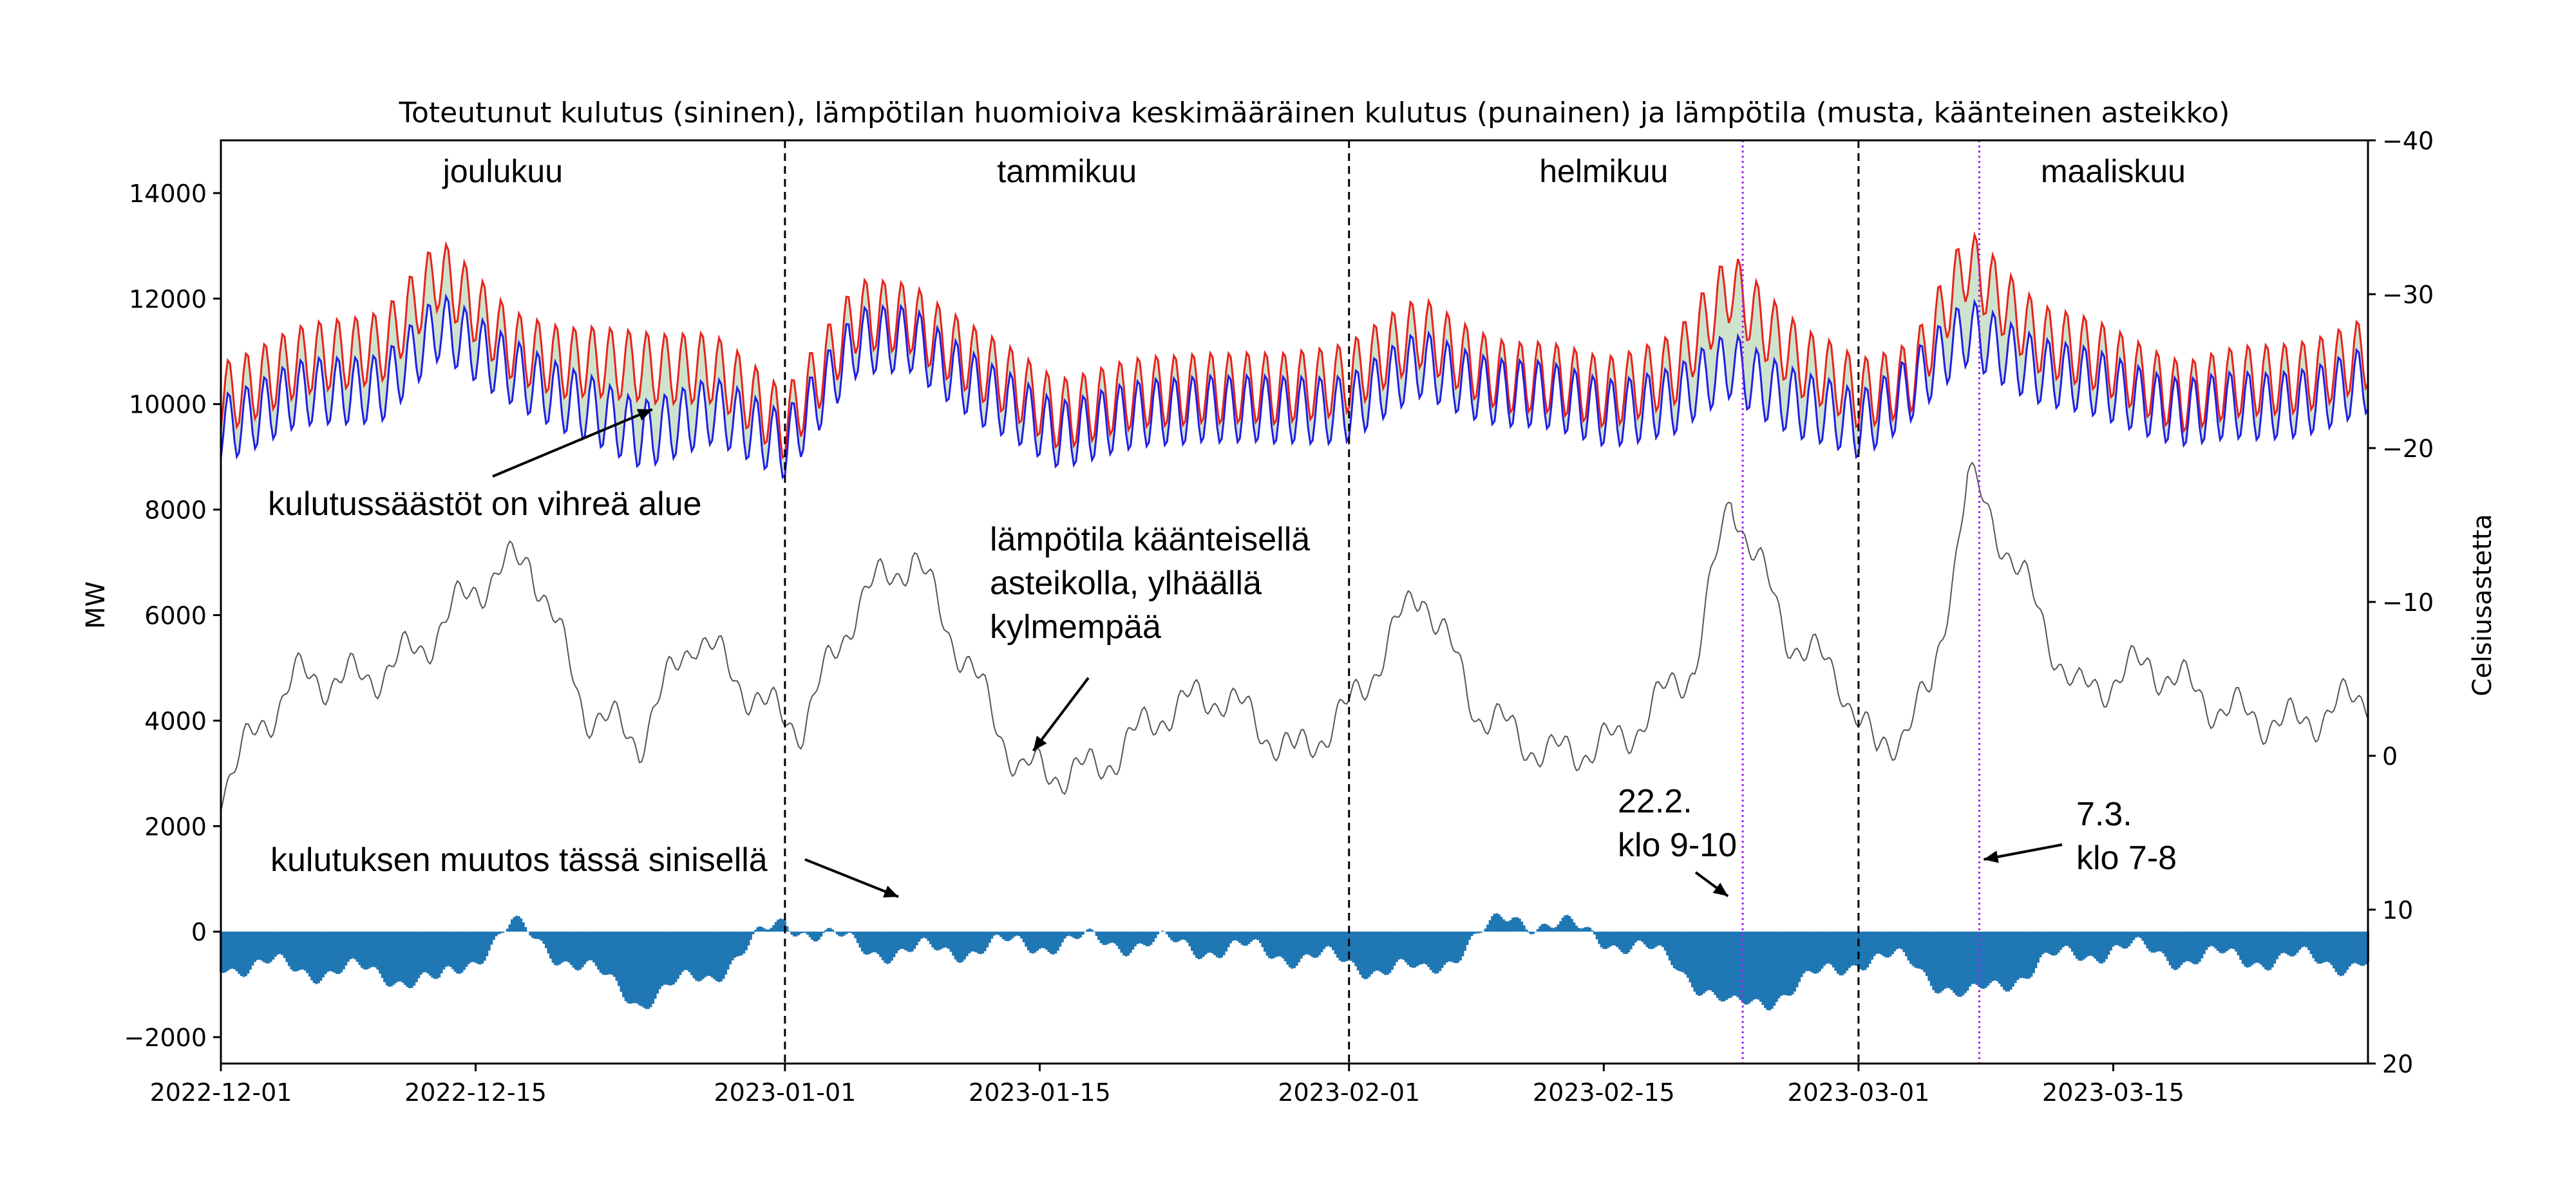  Describe the element at coordinates (1604, 1092) in the screenshot. I see `x-tick-label: 2023-02-15` at that location.